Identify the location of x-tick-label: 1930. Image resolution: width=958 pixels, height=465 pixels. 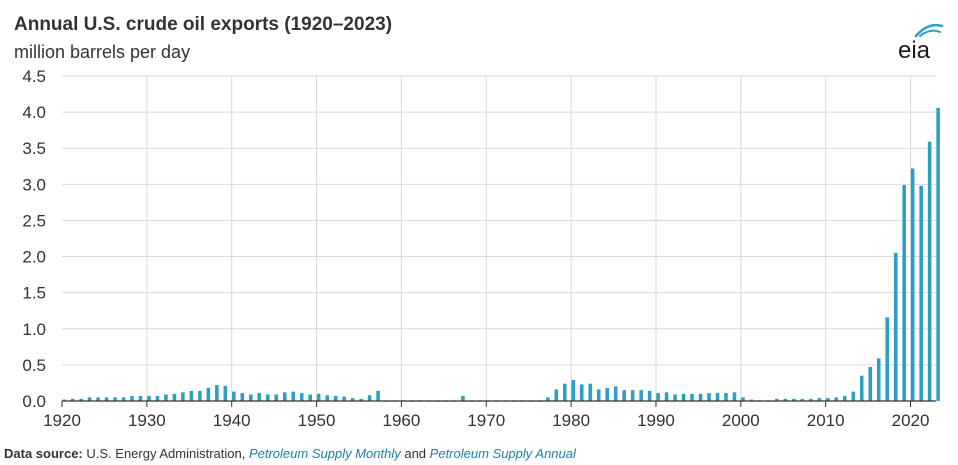
(147, 420).